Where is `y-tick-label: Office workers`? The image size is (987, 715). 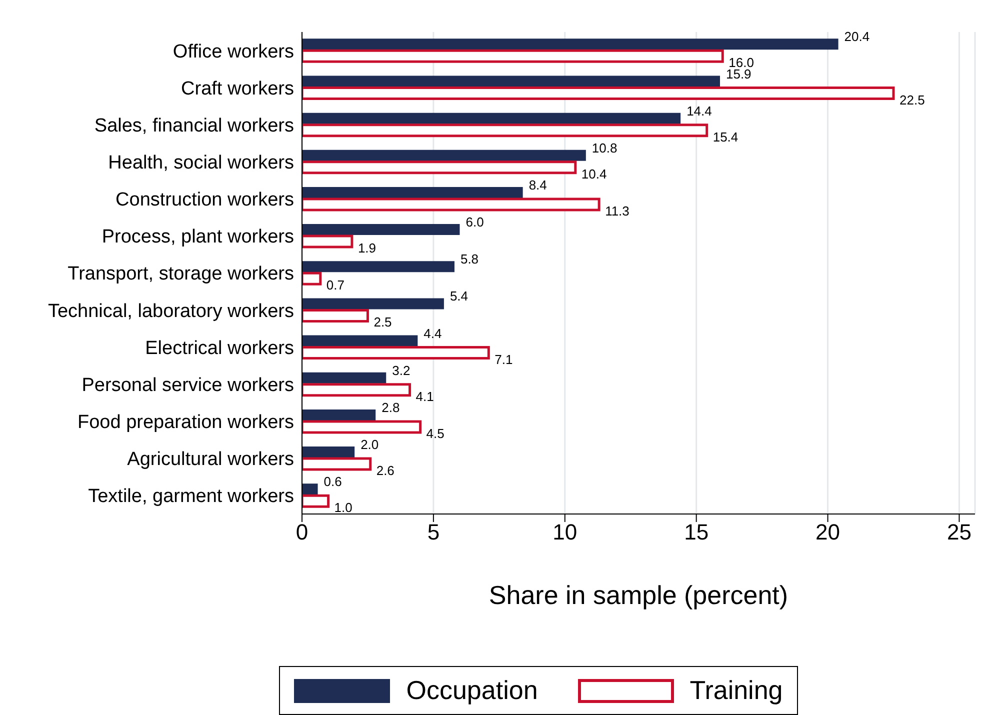 y-tick-label: Office workers is located at coordinates (233, 51).